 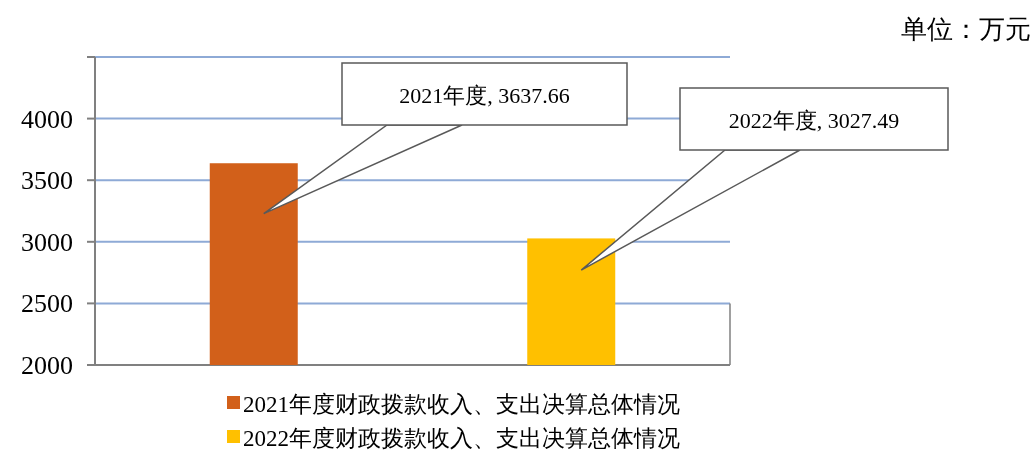 I want to click on annotation: 2021年度, 3637.66, so click(x=484, y=95).